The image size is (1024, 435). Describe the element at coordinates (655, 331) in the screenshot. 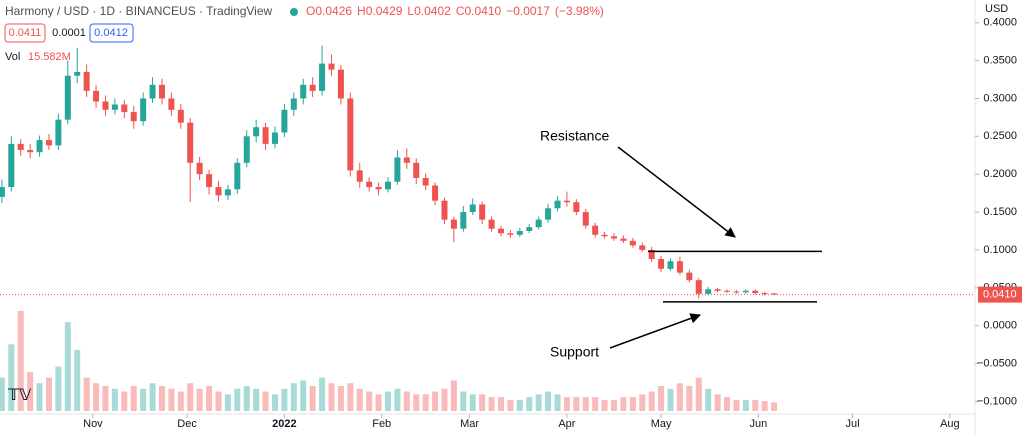

I see `support-arrow` at that location.